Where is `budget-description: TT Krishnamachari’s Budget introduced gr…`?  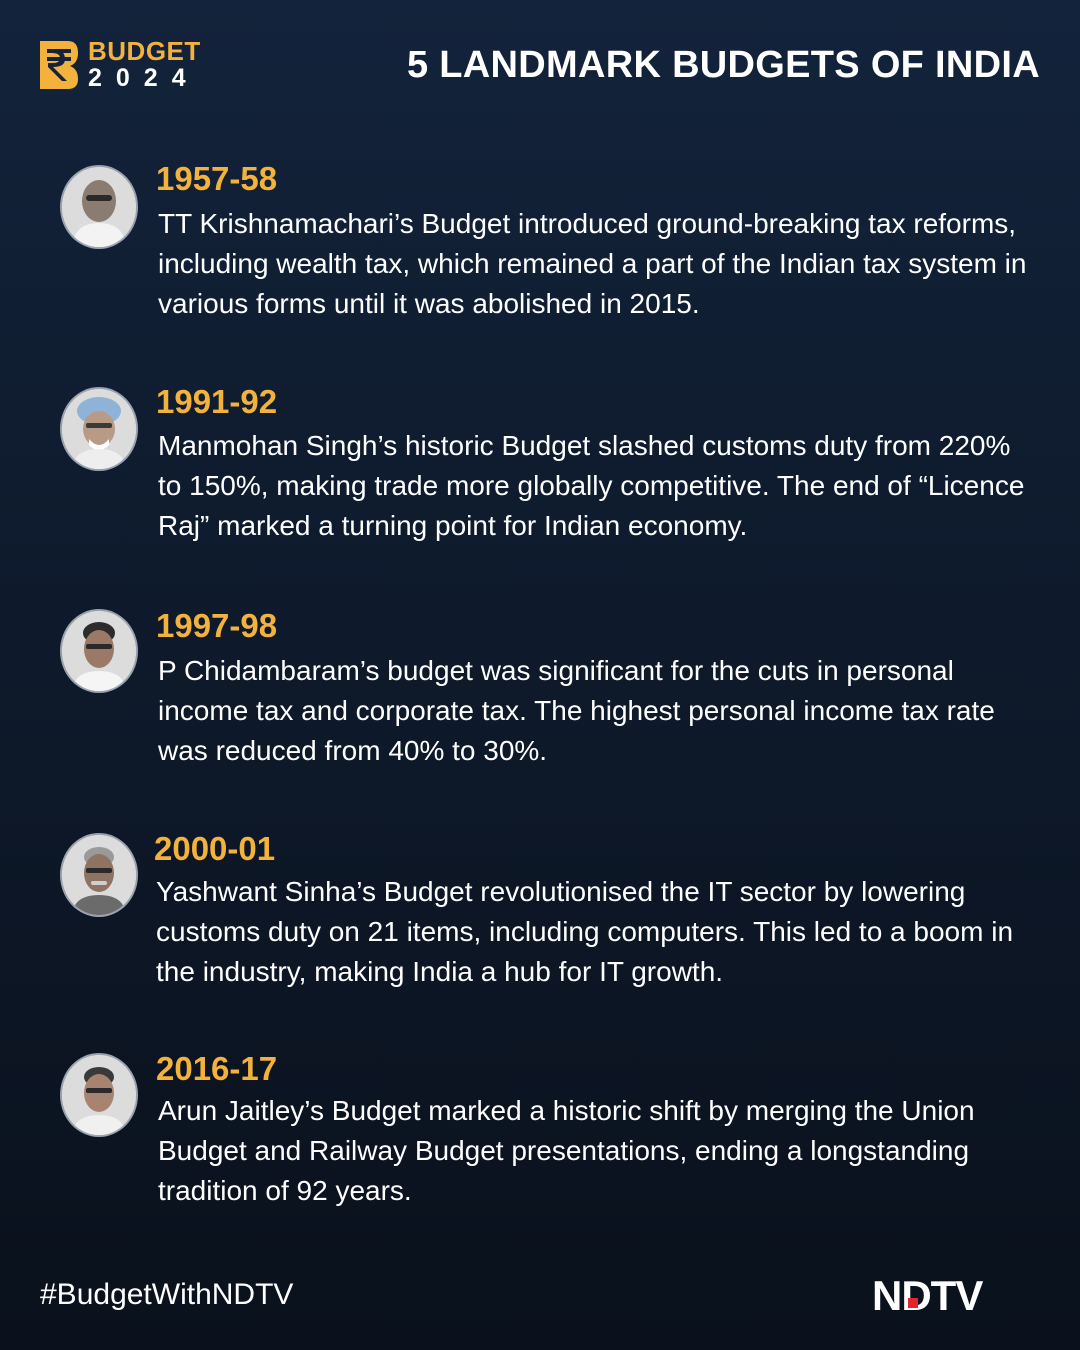
budget-description: TT Krishnamachari’s Budget introduced gr… is located at coordinates (592, 263).